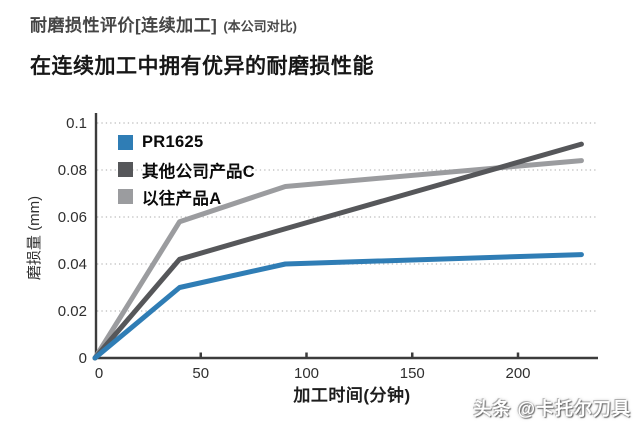 This screenshot has width=639, height=425. I want to click on legend-item-pr1625: PR1625, so click(186, 142).